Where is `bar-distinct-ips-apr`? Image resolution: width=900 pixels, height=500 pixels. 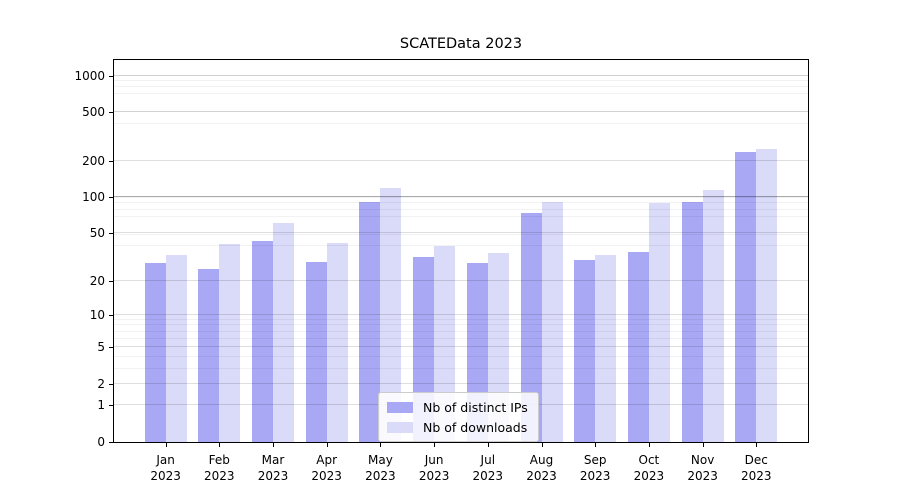 bar-distinct-ips-apr is located at coordinates (316, 351).